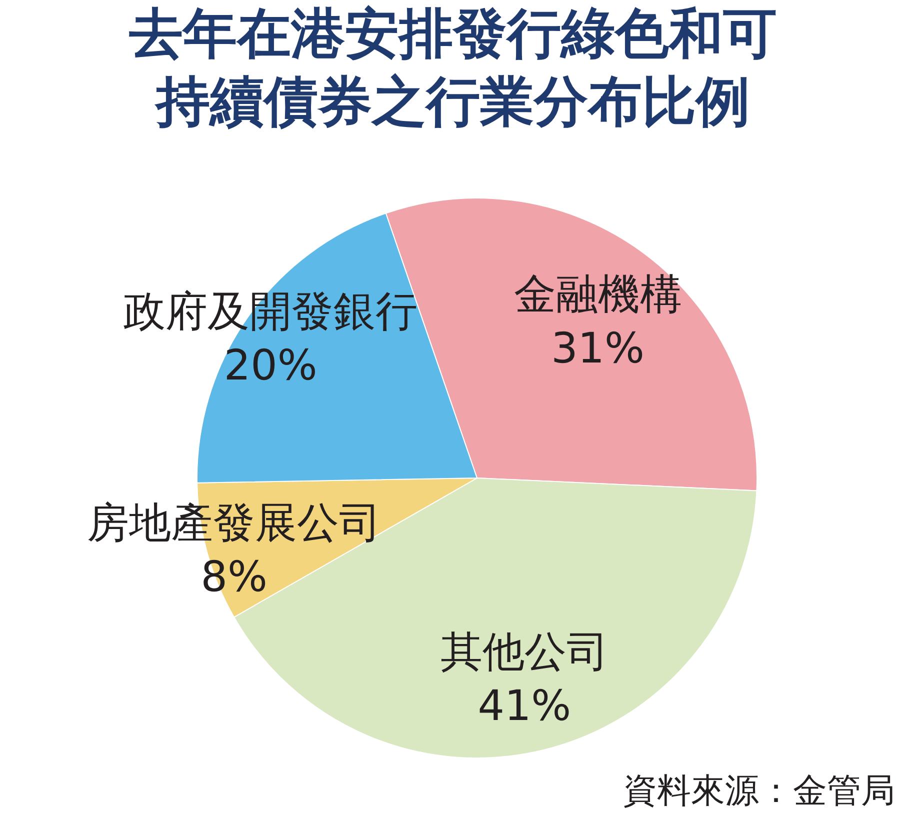 This screenshot has width=907, height=816. I want to click on data-label: 31%, so click(597, 348).